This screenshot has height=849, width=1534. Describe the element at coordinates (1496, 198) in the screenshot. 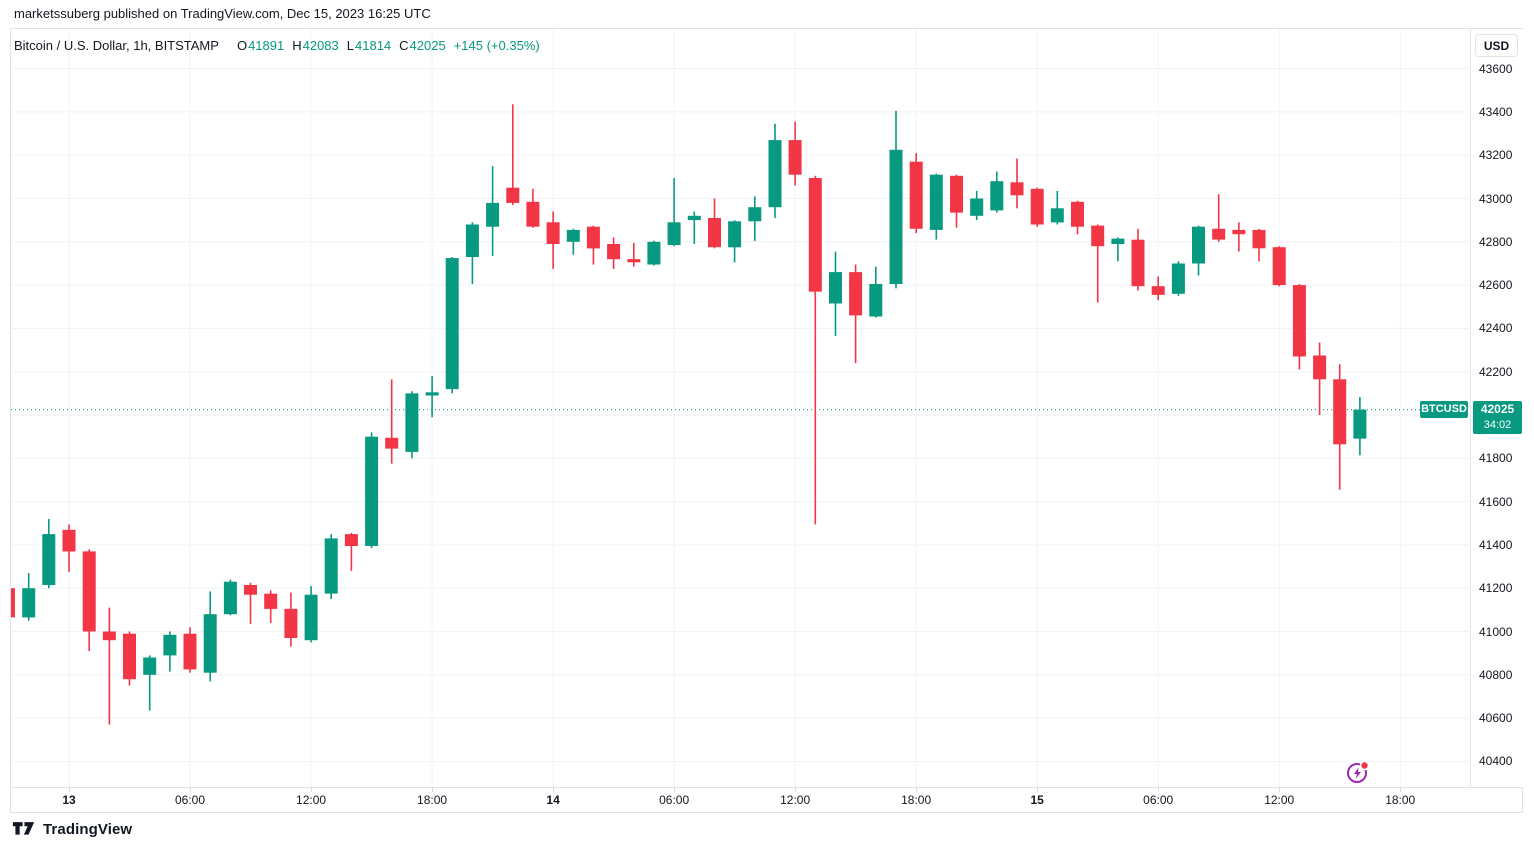

I see `price-axis-label: 43000` at that location.